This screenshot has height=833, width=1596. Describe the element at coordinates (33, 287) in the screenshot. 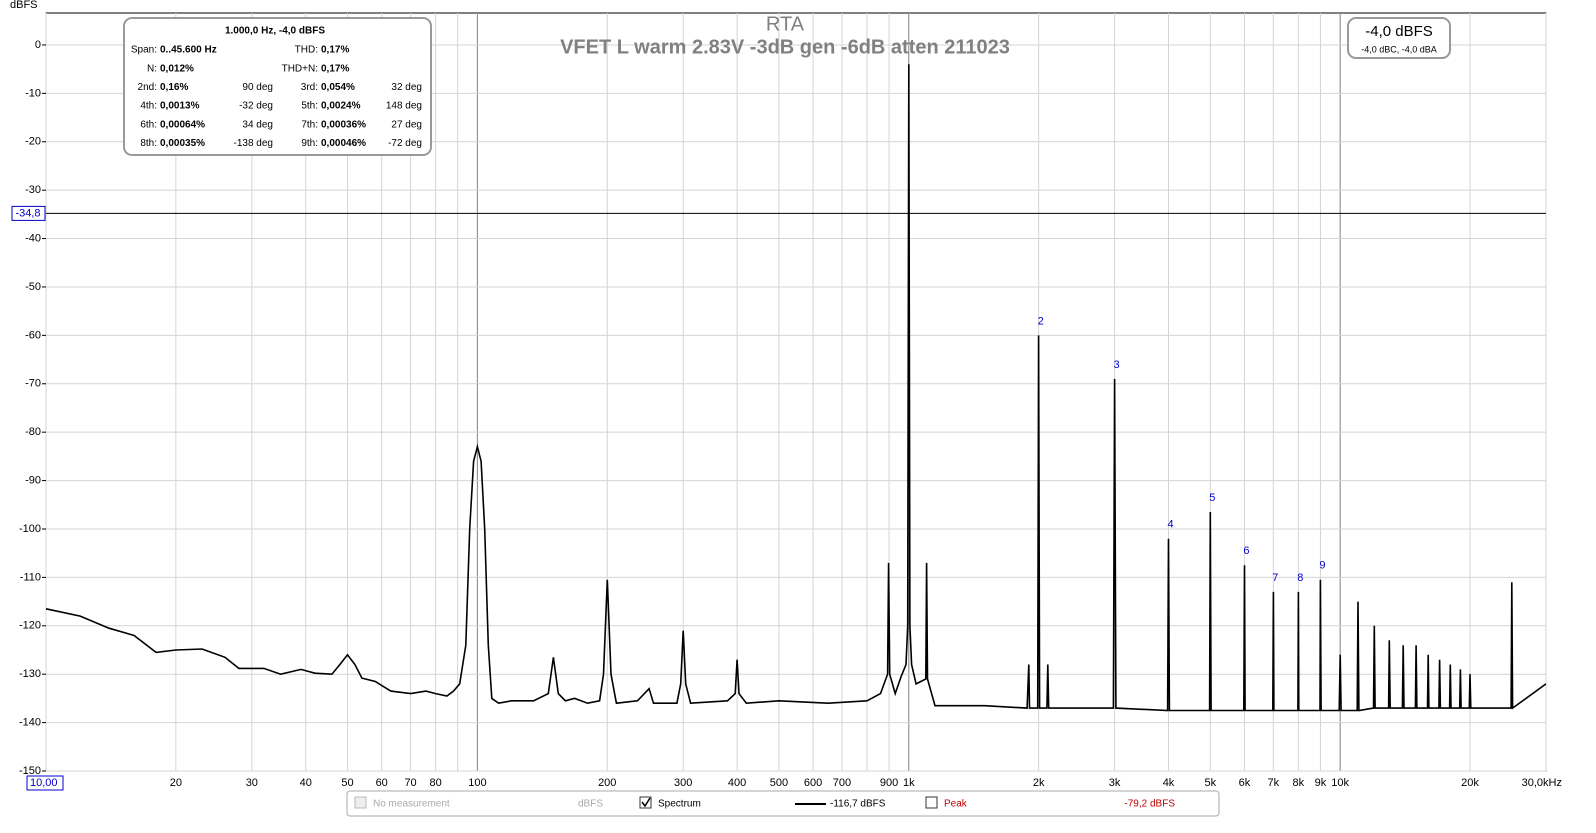

I see `y-tick-label: -50` at that location.